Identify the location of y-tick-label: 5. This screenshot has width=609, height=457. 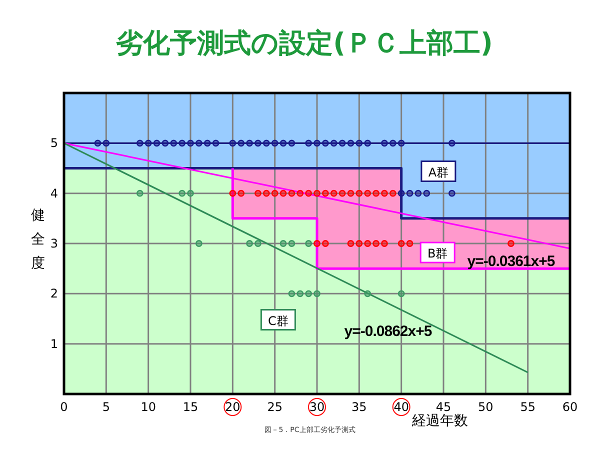
(54, 143).